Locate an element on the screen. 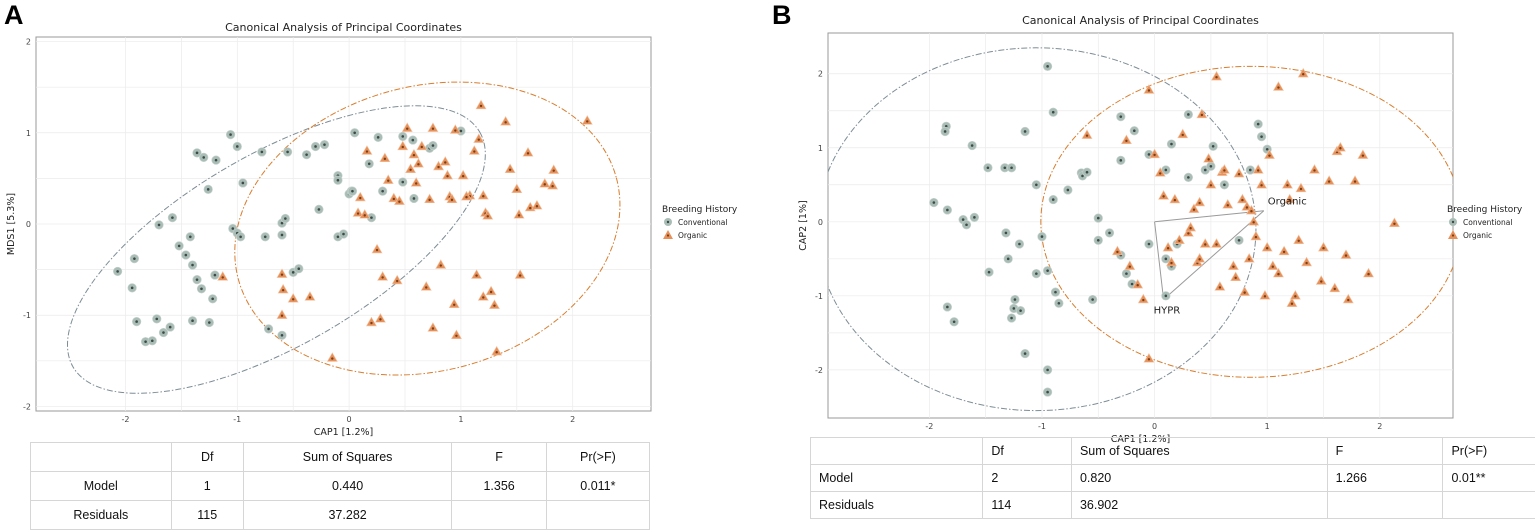 The height and width of the screenshot is (530, 1535). vector-label: HYPR is located at coordinates (1167, 311).